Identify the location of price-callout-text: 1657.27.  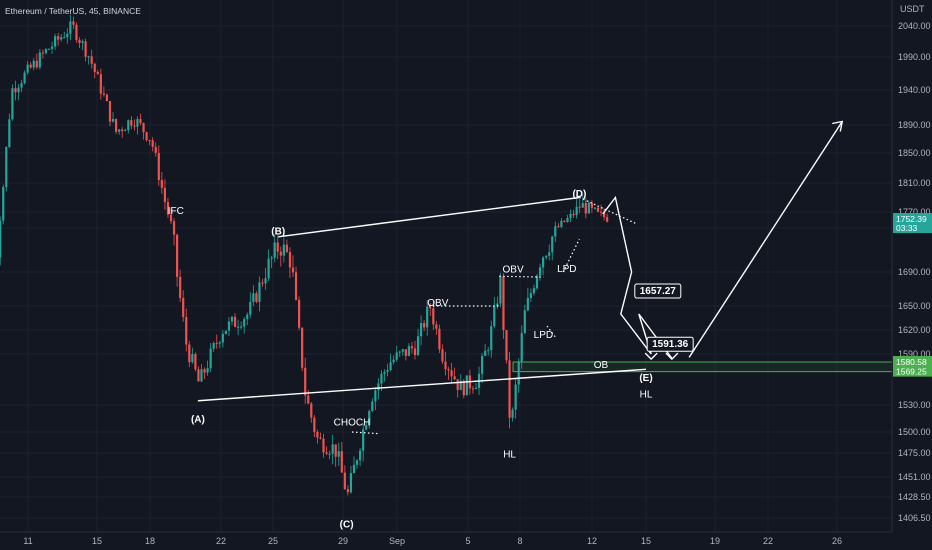
(658, 291).